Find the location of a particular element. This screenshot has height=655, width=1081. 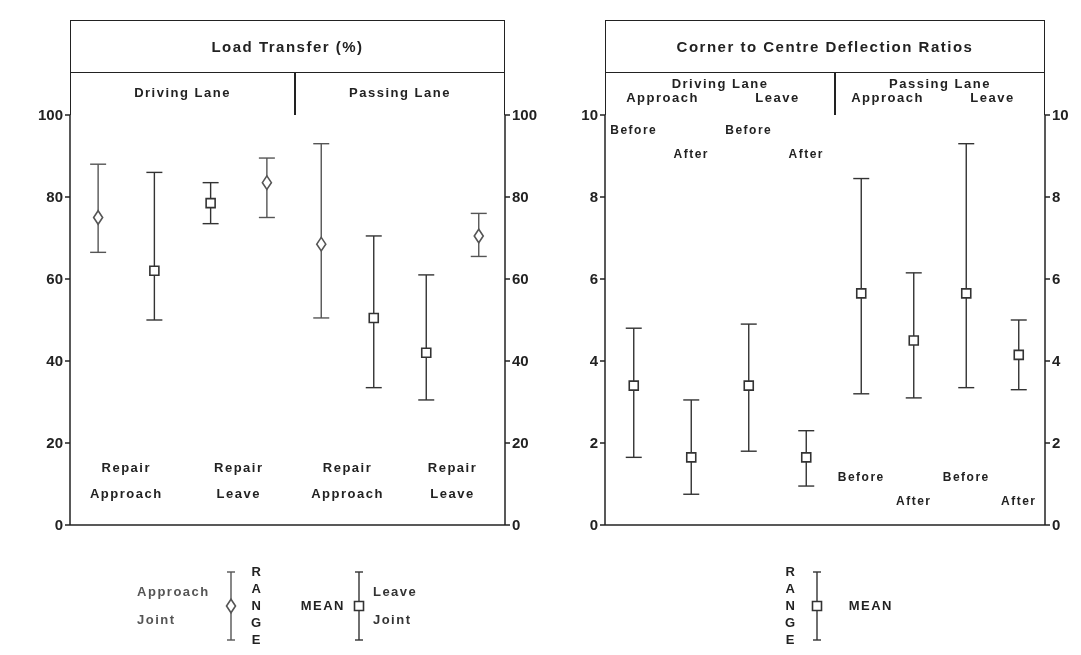

chart-title: Load Transfer (%) is located at coordinates (287, 46).